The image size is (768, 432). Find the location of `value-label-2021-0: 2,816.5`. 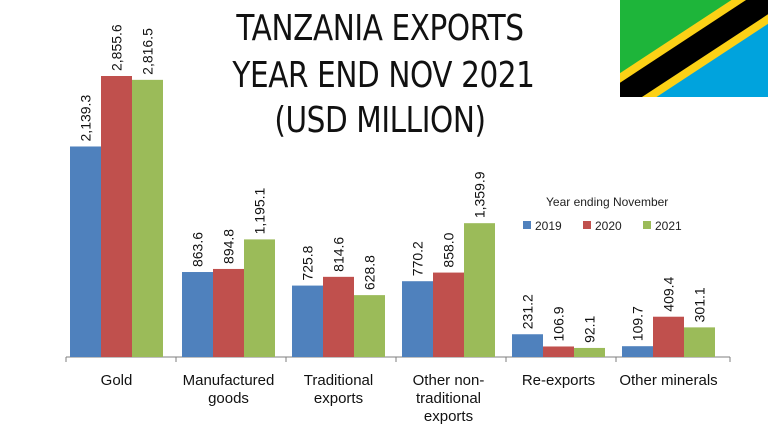

value-label-2021-0: 2,816.5 is located at coordinates (148, 51).